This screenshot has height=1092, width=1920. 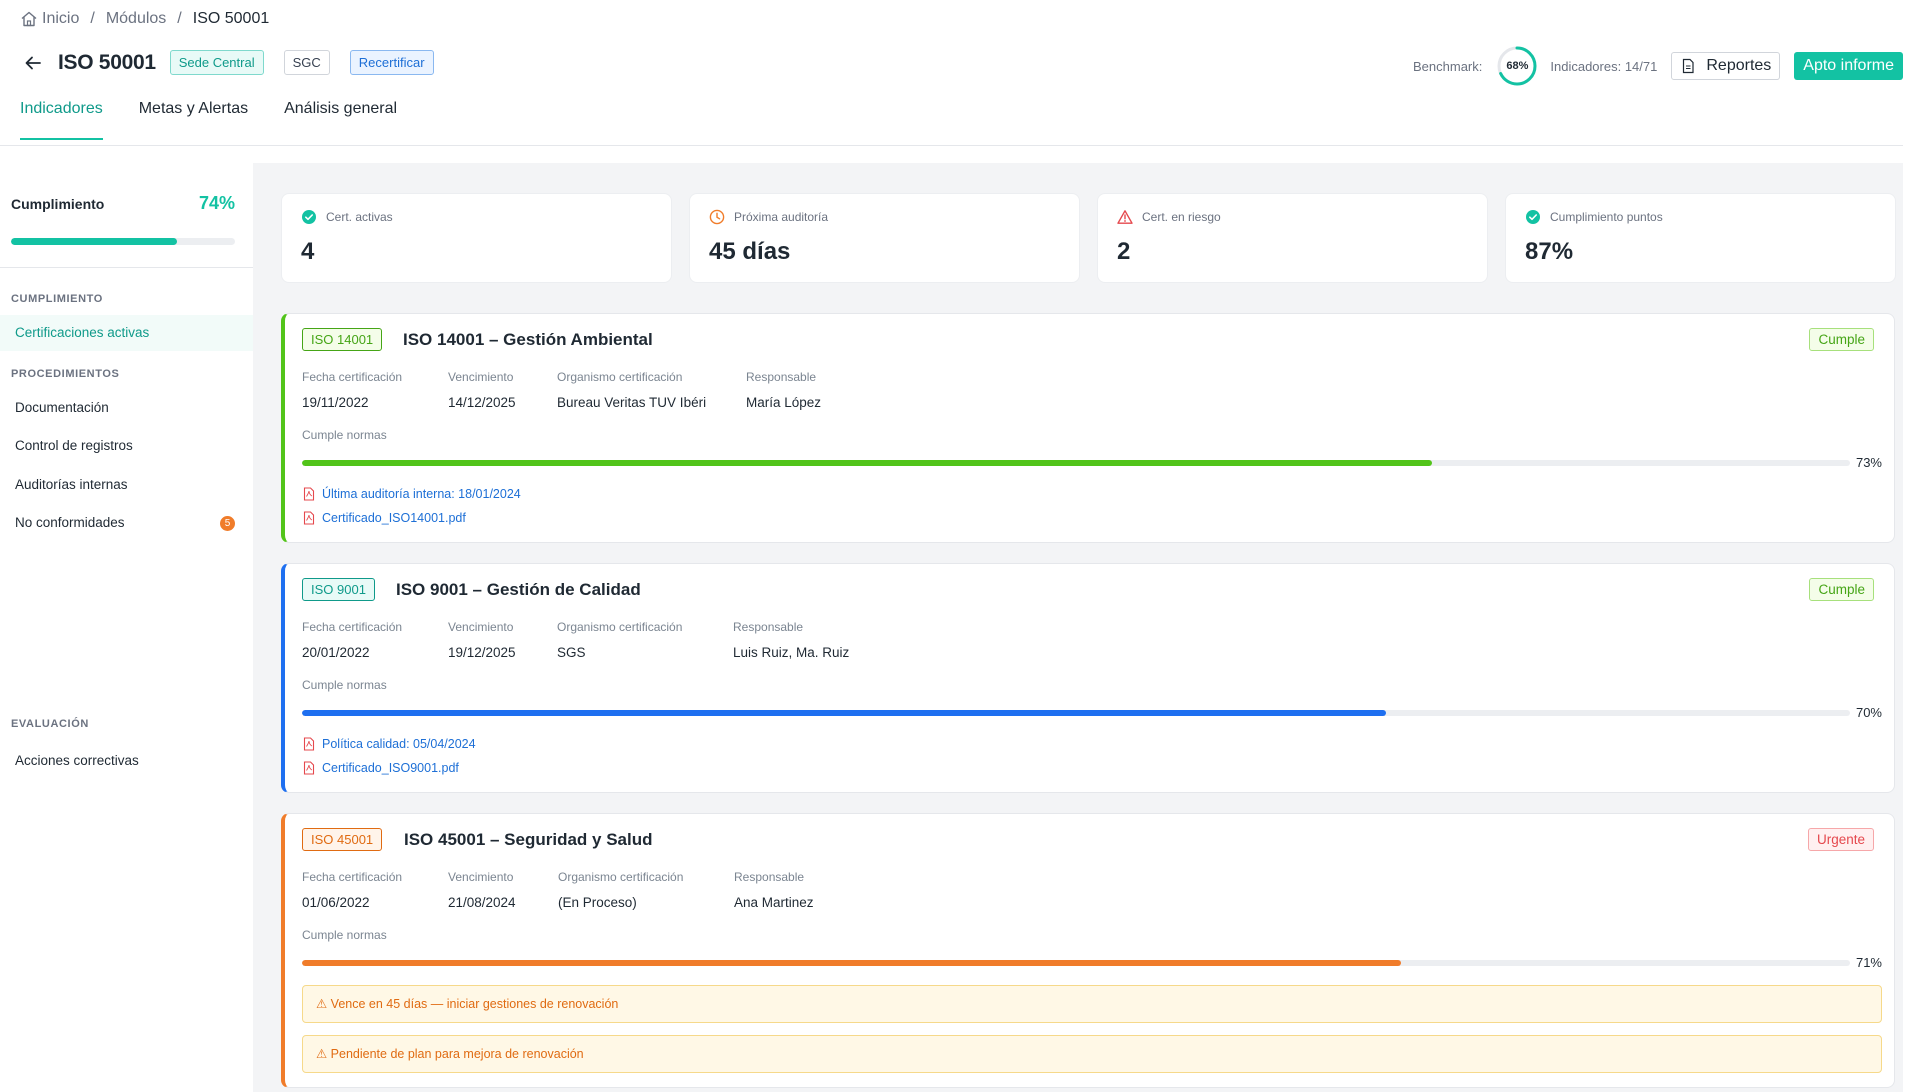 I want to click on tabs-divider, so click(x=951, y=145).